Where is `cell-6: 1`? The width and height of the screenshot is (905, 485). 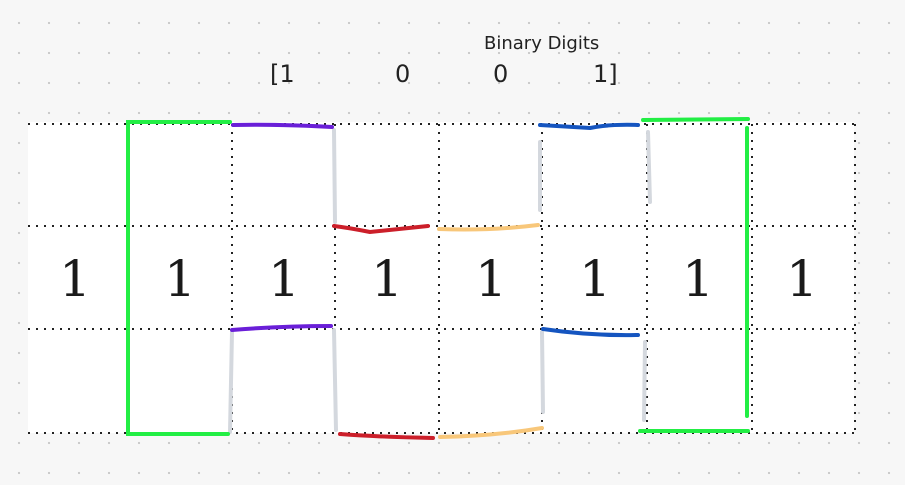
cell-6: 1 is located at coordinates (595, 279).